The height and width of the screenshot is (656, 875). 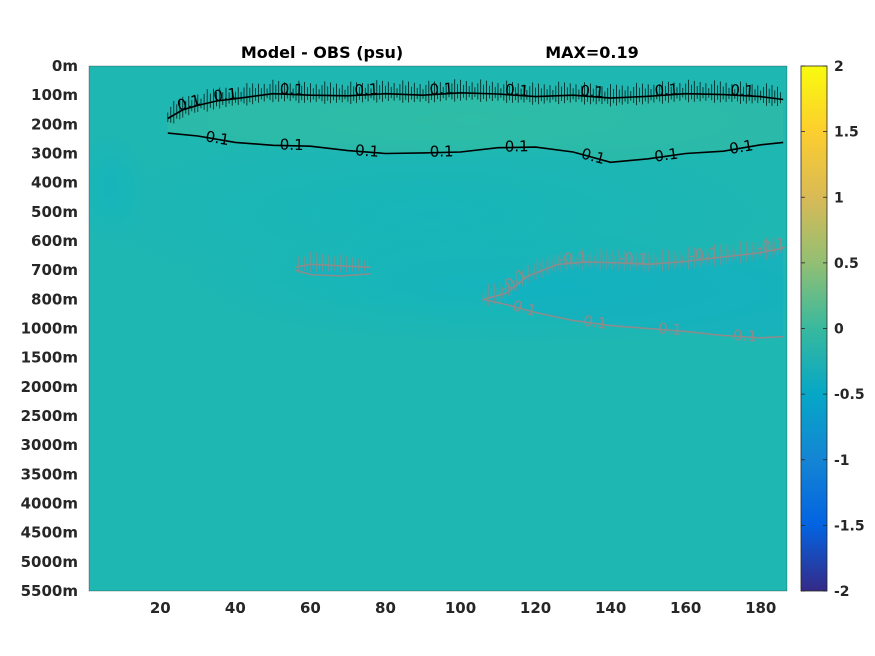 What do you see at coordinates (49, 562) in the screenshot?
I see `y-tick-label: 5000m` at bounding box center [49, 562].